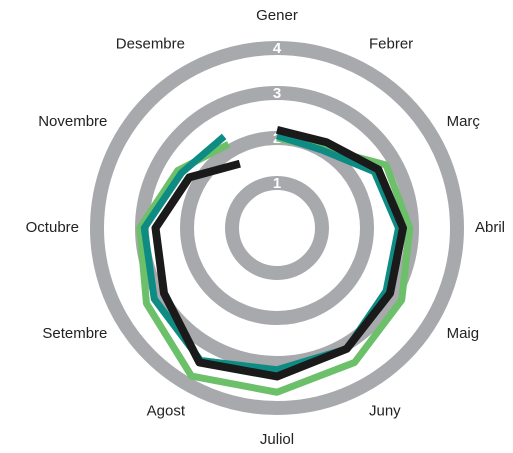 Image resolution: width=513 pixels, height=453 pixels. Describe the element at coordinates (277, 48) in the screenshot. I see `ring-label: 4` at that location.